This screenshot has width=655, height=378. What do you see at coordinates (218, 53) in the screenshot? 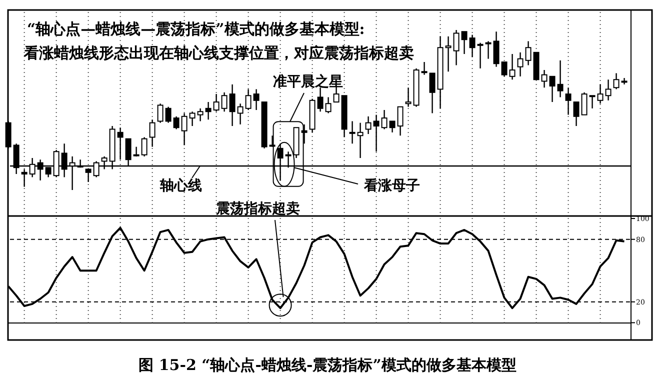
I see `text: 看涨蜡烛线形态出现在轴心线支撑位置，对应震荡指标超卖` at bounding box center [218, 53].